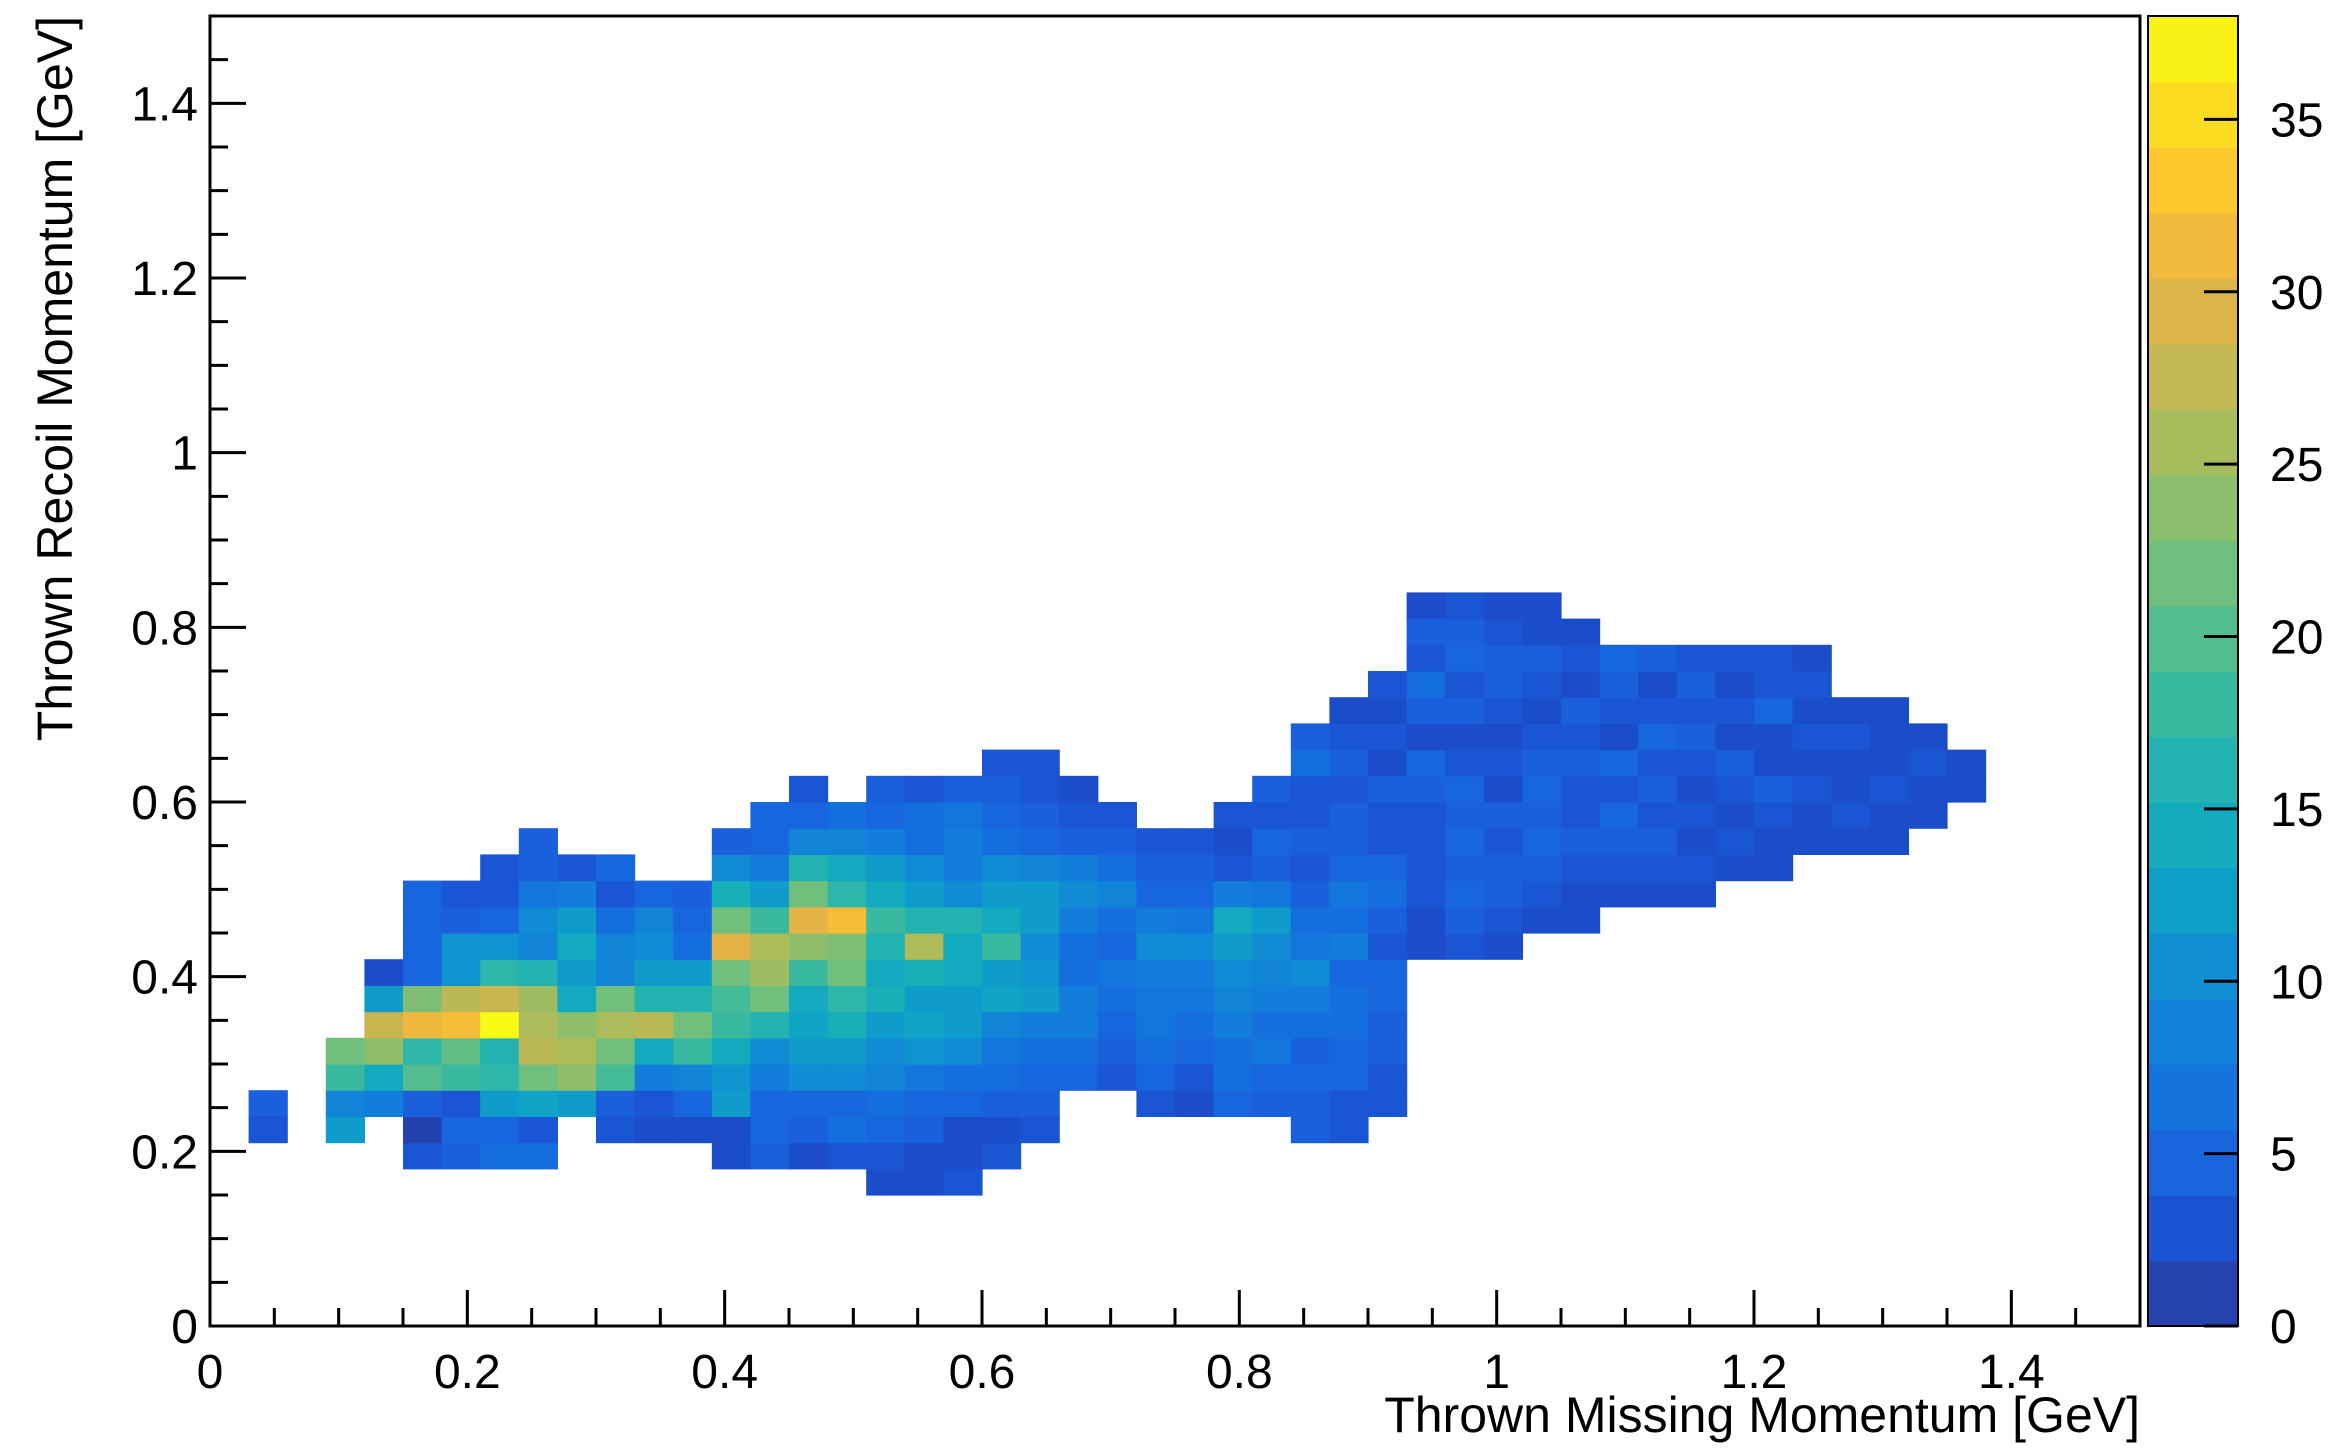  Describe the element at coordinates (2296, 465) in the screenshot. I see `colorbar-tick-label: 25` at that location.